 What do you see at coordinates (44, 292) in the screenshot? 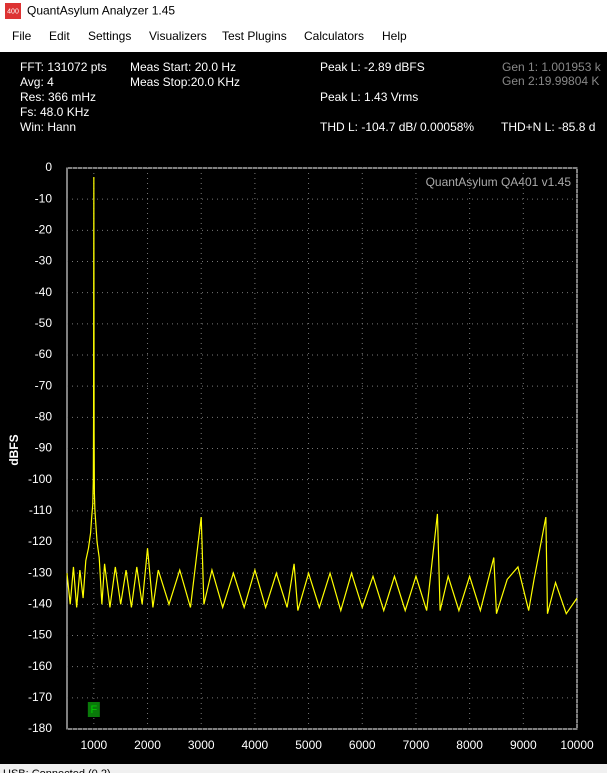
I see `y-tick-label: -40` at bounding box center [44, 292].